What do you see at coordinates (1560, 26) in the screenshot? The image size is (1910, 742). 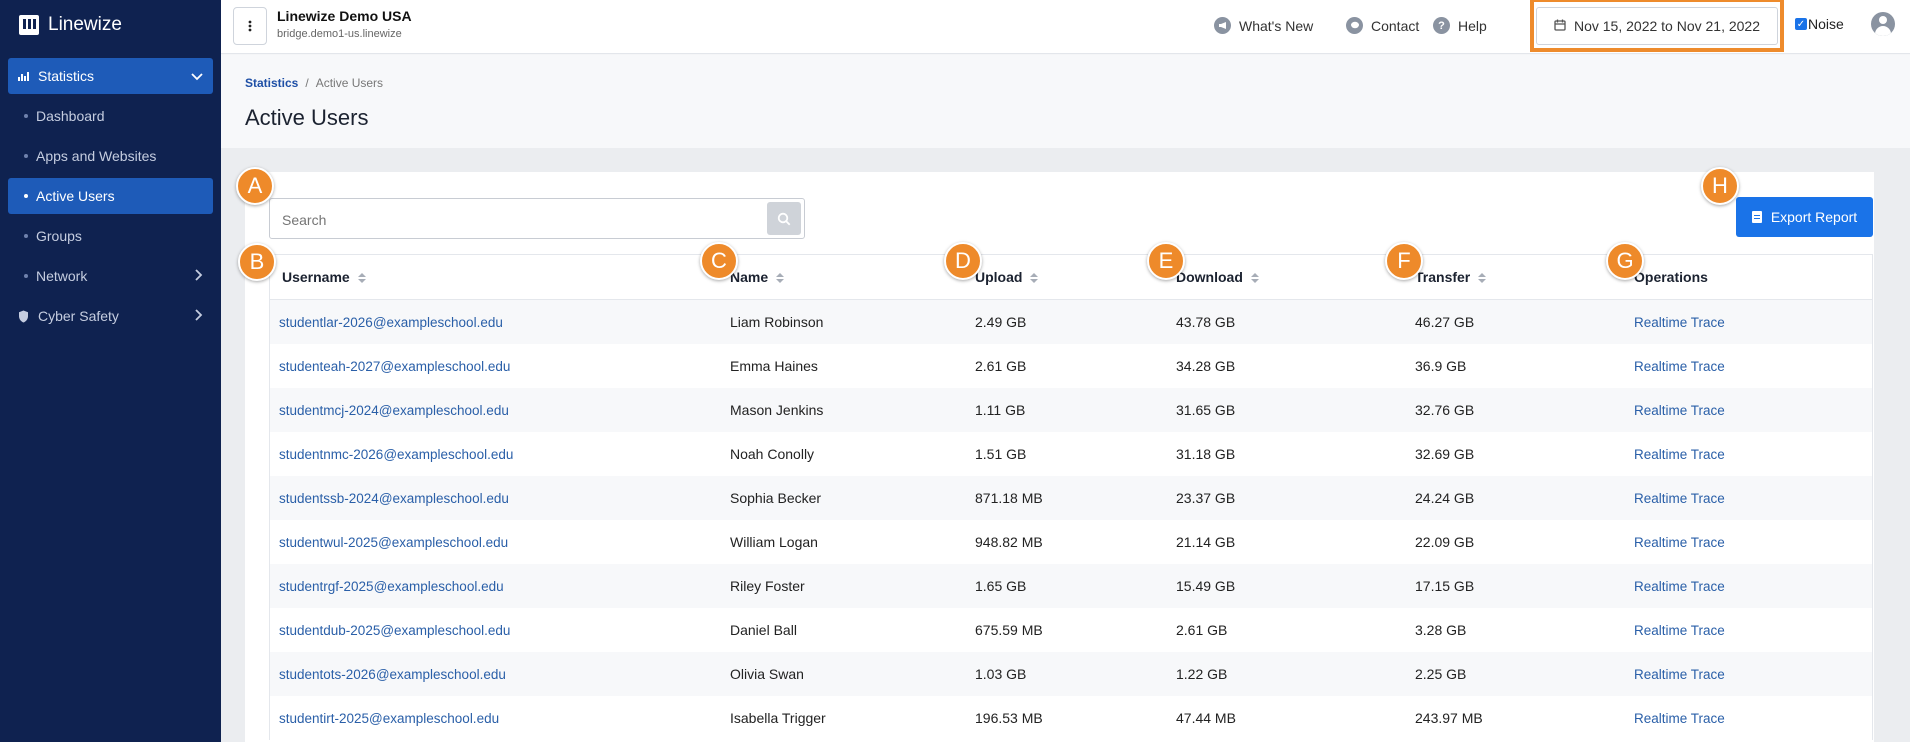 I see `calendar-icon` at bounding box center [1560, 26].